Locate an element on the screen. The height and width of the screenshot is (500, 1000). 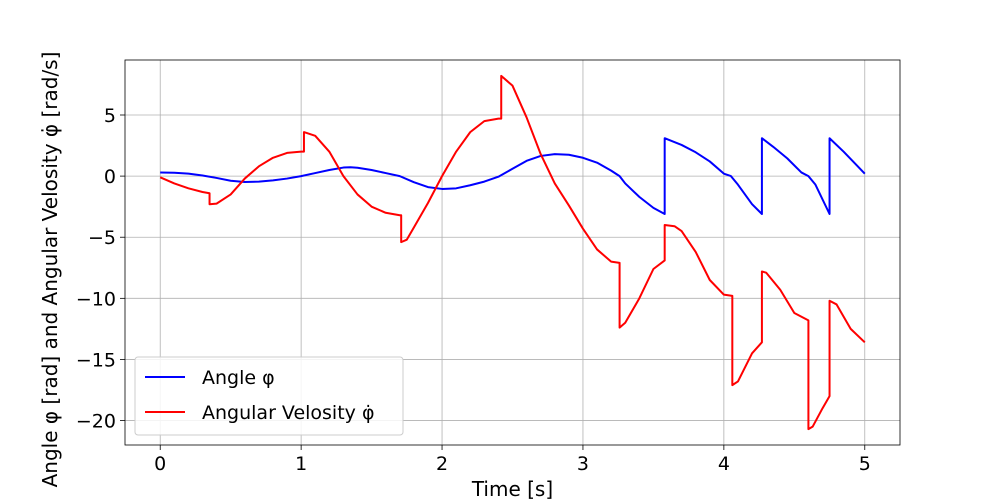
x-tick-label: 0 is located at coordinates (160, 464).